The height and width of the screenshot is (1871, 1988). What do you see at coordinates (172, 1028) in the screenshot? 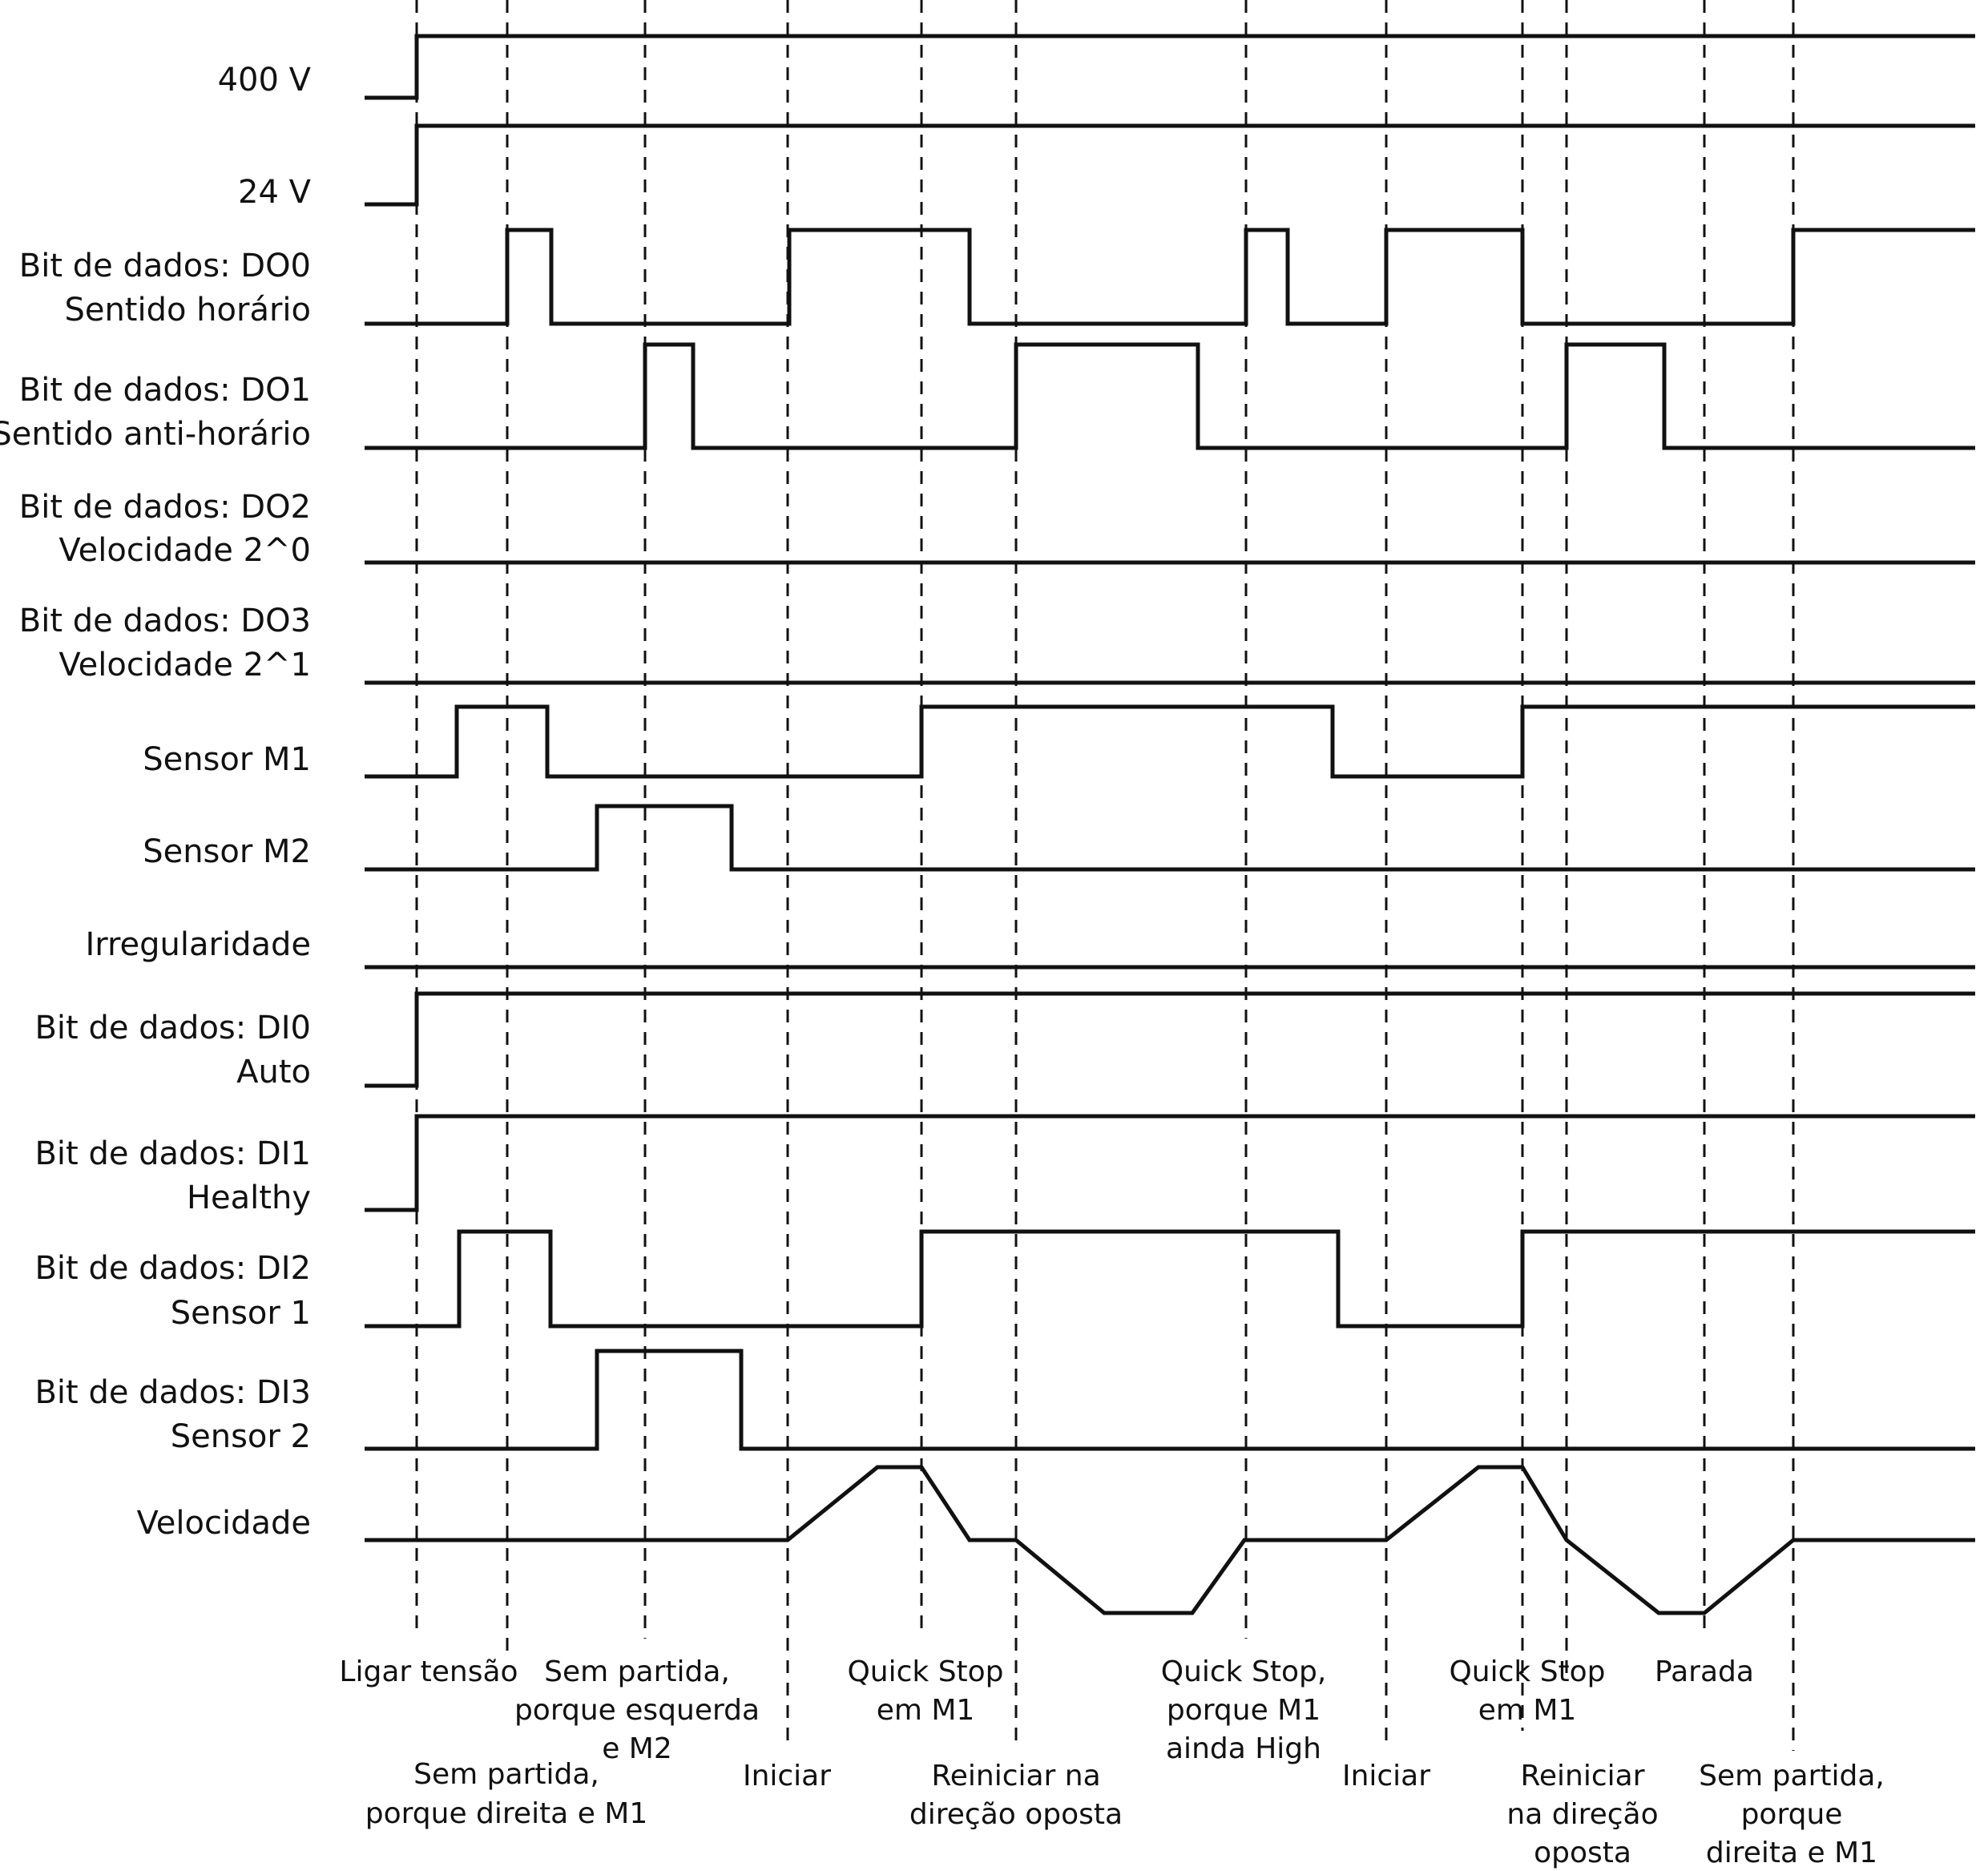
I see `signal-label-di0: Bit de dados: DI0` at bounding box center [172, 1028].